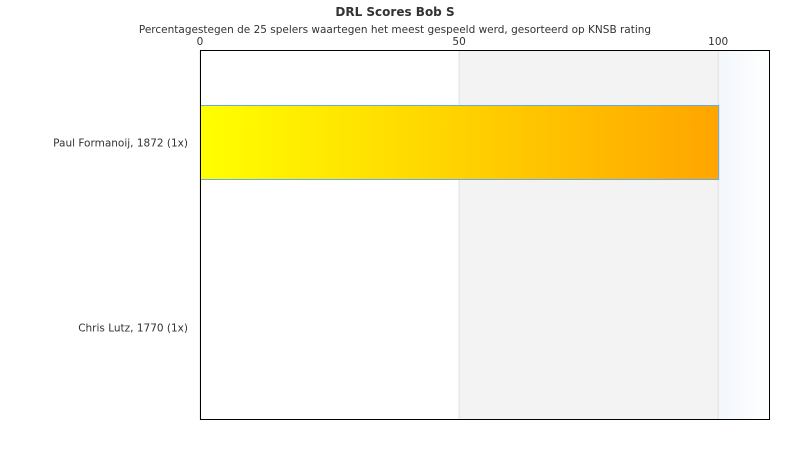 This screenshot has width=790, height=454. Describe the element at coordinates (460, 142) in the screenshot. I see `bar` at that location.